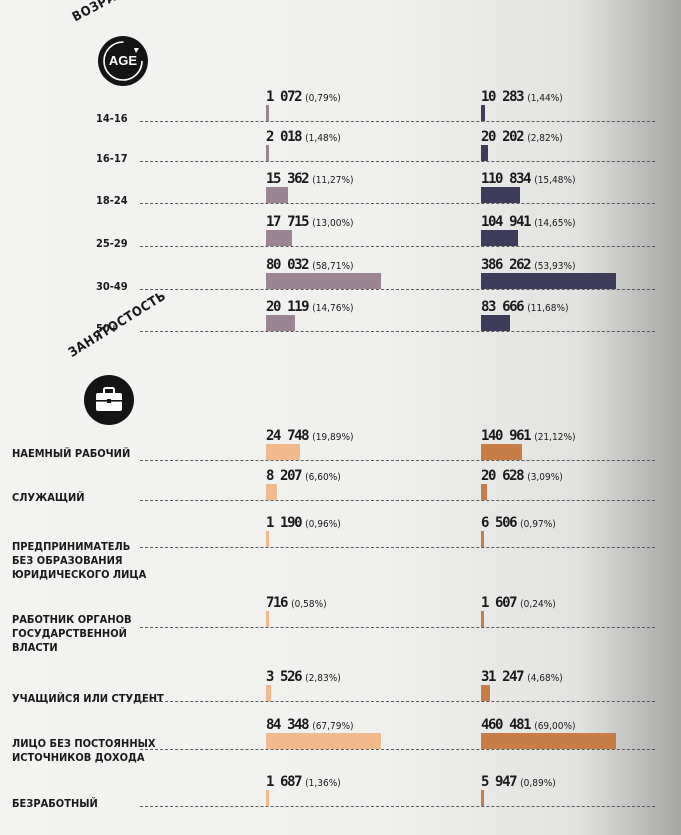 Image resolution: width=681 pixels, height=835 pixels. I want to click on value-label: 84 348, so click(288, 725).